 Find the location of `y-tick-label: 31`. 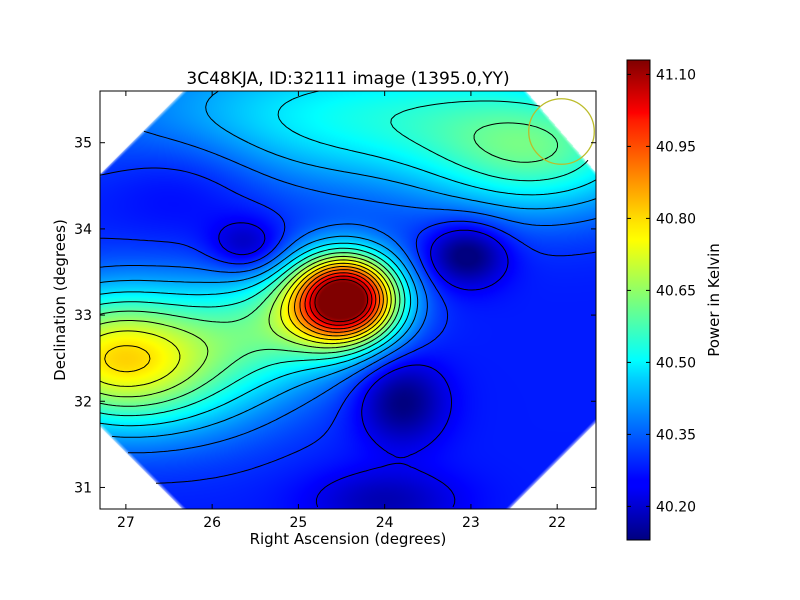

y-tick-label: 31 is located at coordinates (83, 488).